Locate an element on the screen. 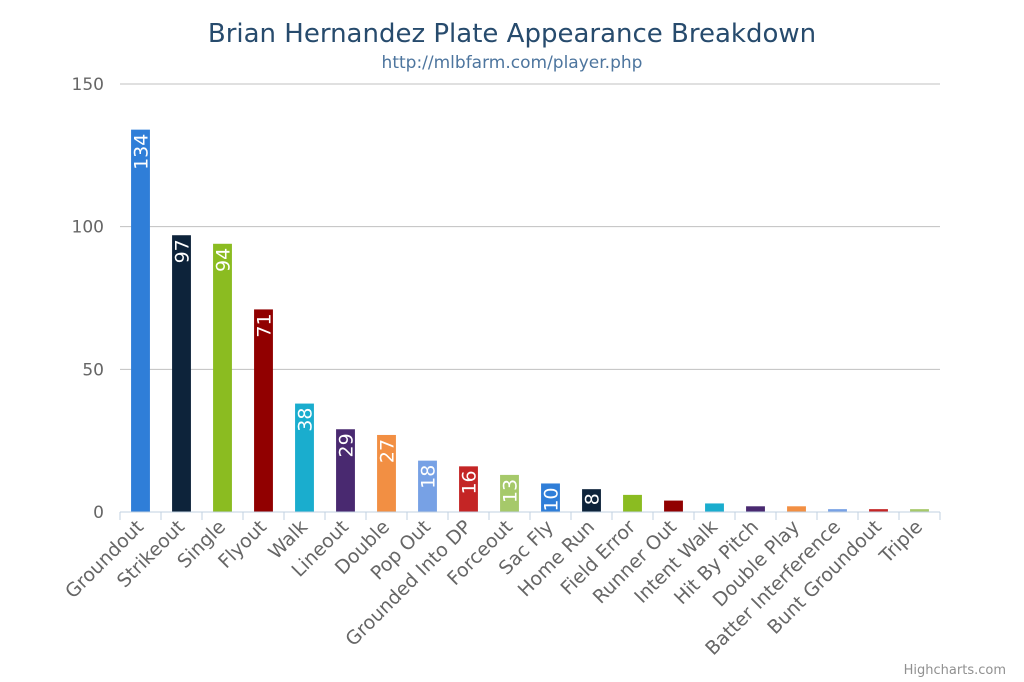 This screenshot has height=682, width=1024. data-label: 71 is located at coordinates (265, 325).